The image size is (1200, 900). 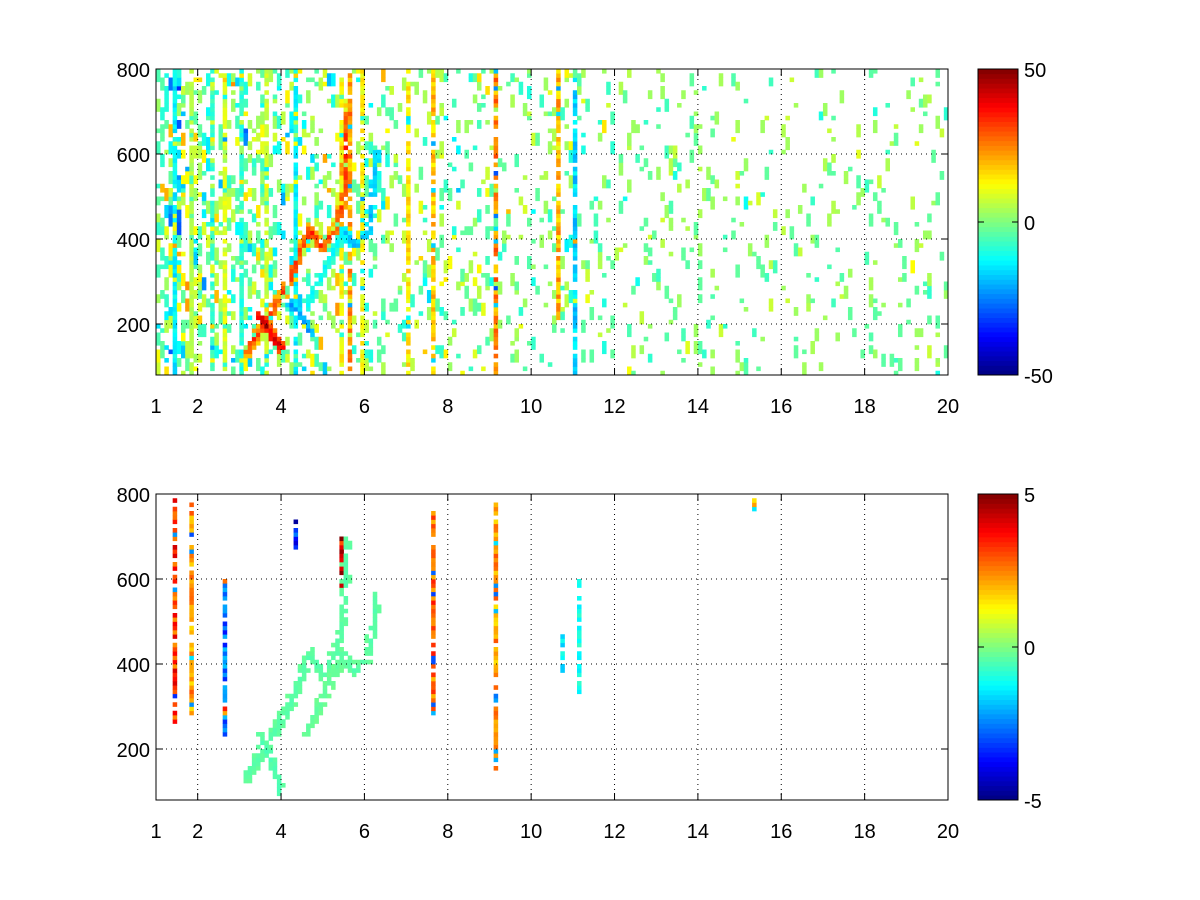 What do you see at coordinates (1029, 649) in the screenshot?
I see `colorbar-tick-label: 0` at bounding box center [1029, 649].